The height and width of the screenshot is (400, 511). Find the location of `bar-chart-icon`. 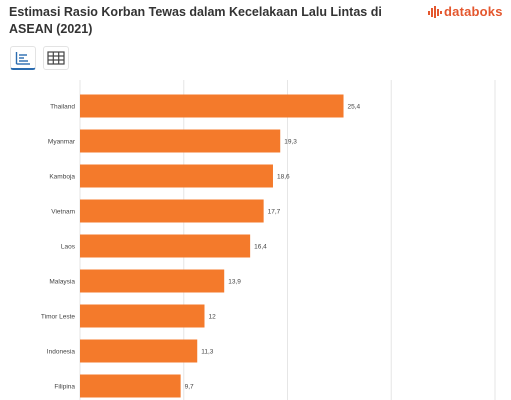

bar-chart-icon is located at coordinates (22, 58).